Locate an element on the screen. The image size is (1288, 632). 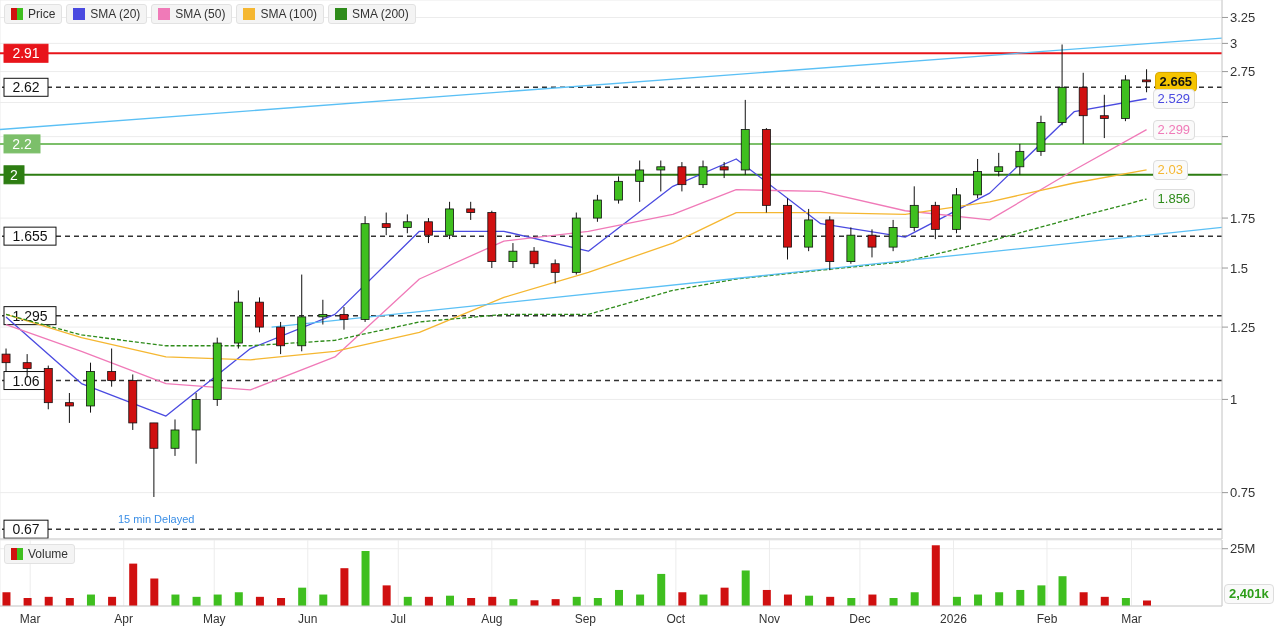
x-tick-label: Apr is located at coordinates (124, 618).